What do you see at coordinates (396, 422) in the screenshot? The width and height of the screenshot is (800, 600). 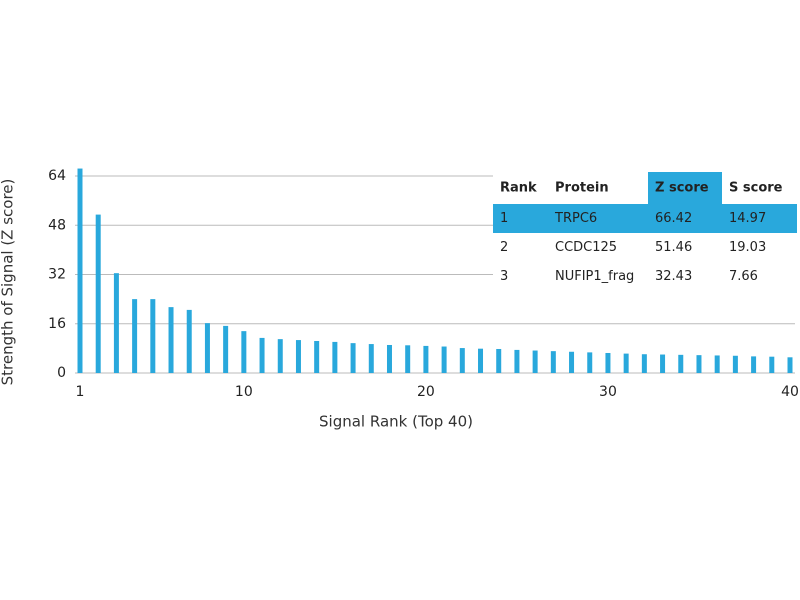 I see `x-axis-label: Signal Rank (Top 40)` at bounding box center [396, 422].